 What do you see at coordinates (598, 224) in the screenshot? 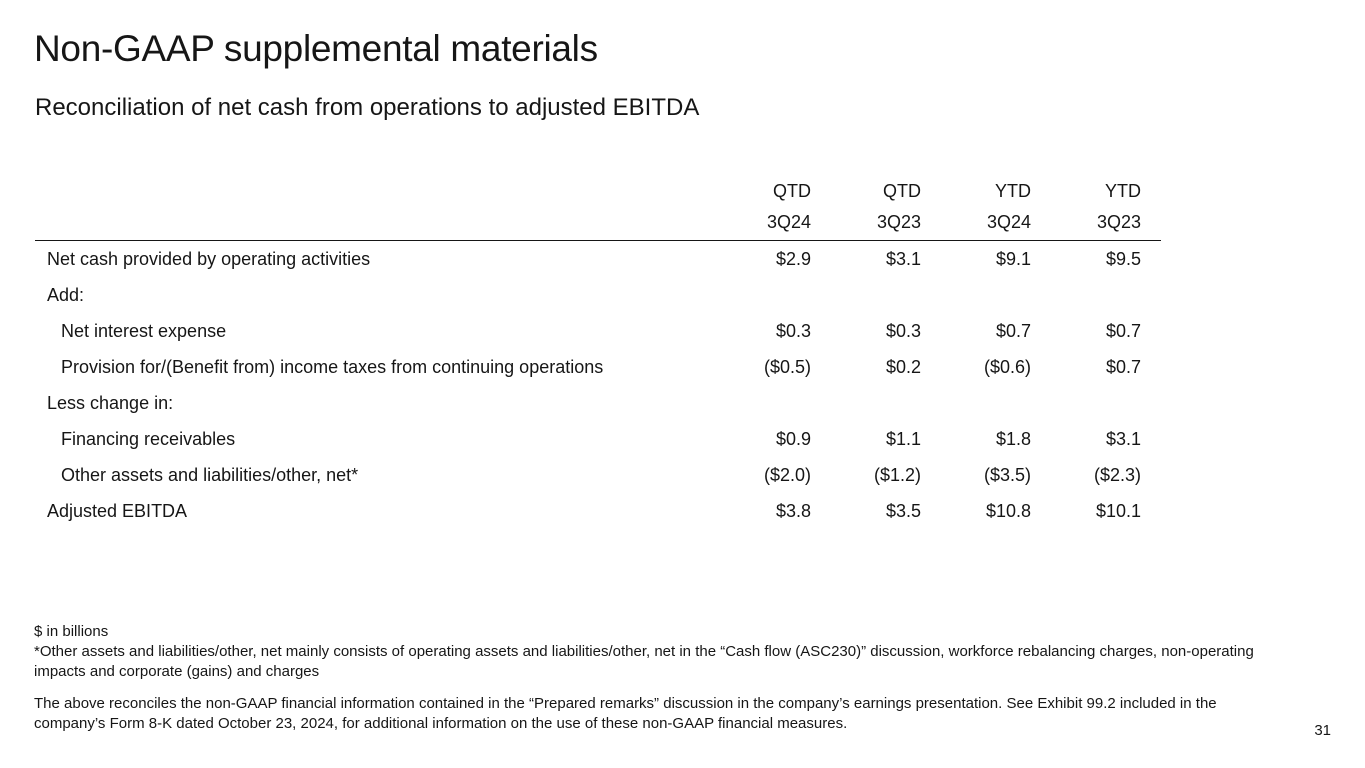
I see `header-row-quarter: 3Q24 3Q23 3Q24 3Q23` at bounding box center [598, 224].